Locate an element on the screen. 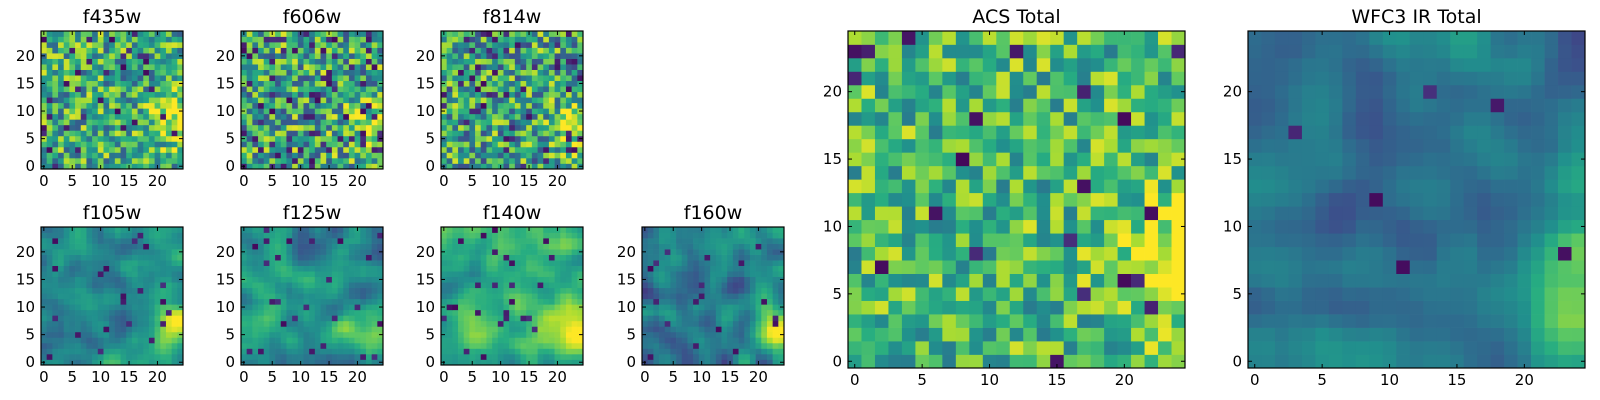  x-tick-label: 5 is located at coordinates (72, 181).